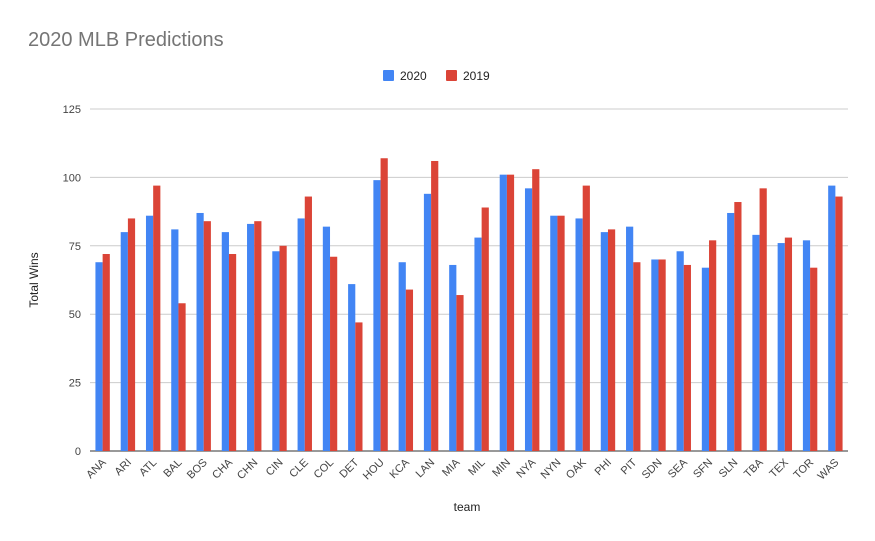  What do you see at coordinates (579, 334) in the screenshot?
I see `bar-2020-oak` at bounding box center [579, 334].